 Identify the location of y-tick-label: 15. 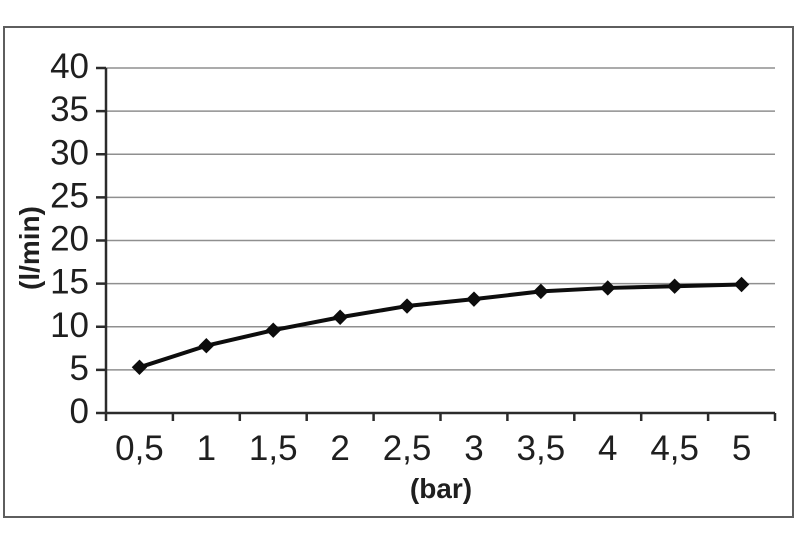
(69, 282).